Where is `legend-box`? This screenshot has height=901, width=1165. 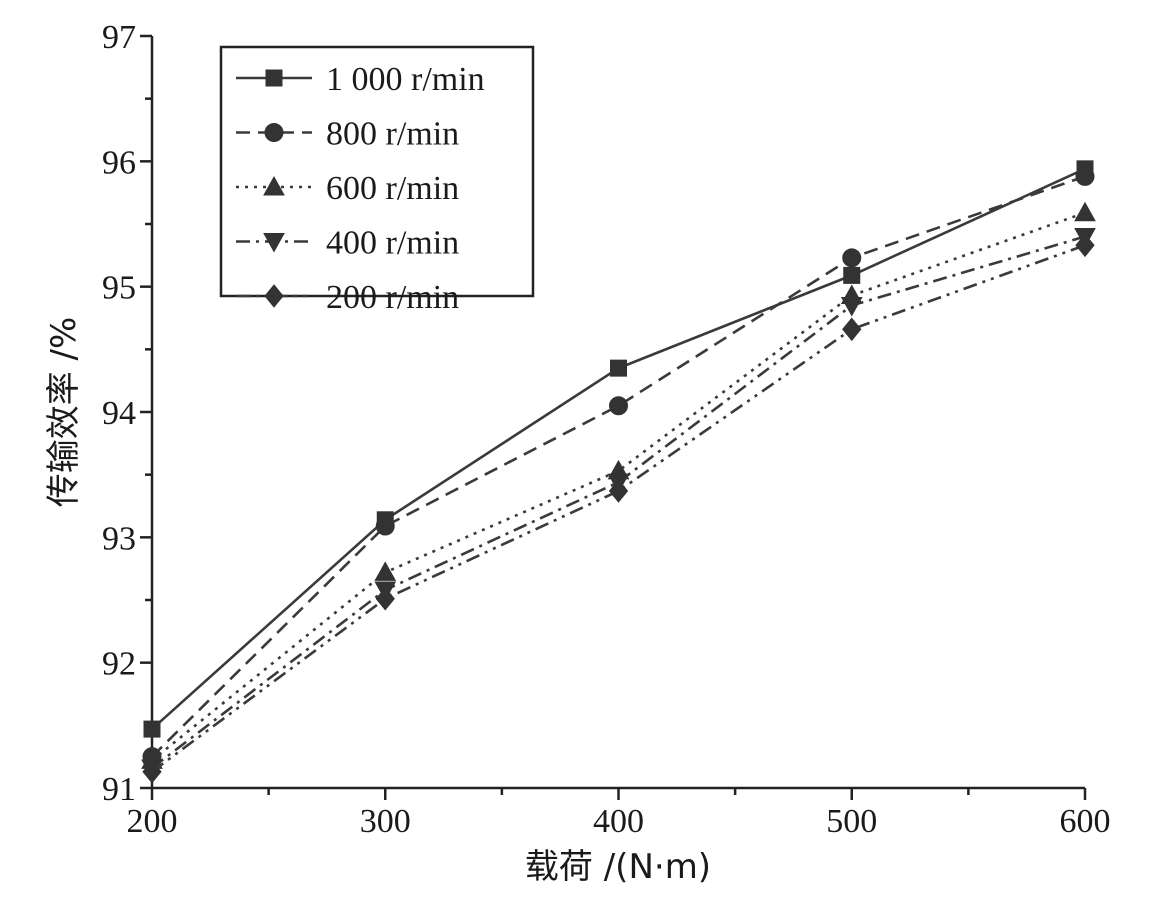
legend-box is located at coordinates (377, 171).